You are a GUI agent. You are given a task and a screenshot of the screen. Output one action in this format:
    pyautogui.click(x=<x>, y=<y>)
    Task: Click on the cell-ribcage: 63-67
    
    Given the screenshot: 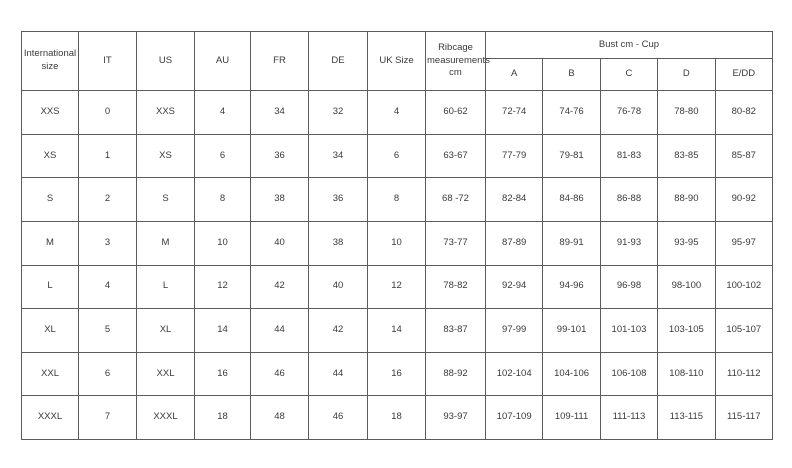 What is the action you would take?
    pyautogui.click(x=455, y=156)
    